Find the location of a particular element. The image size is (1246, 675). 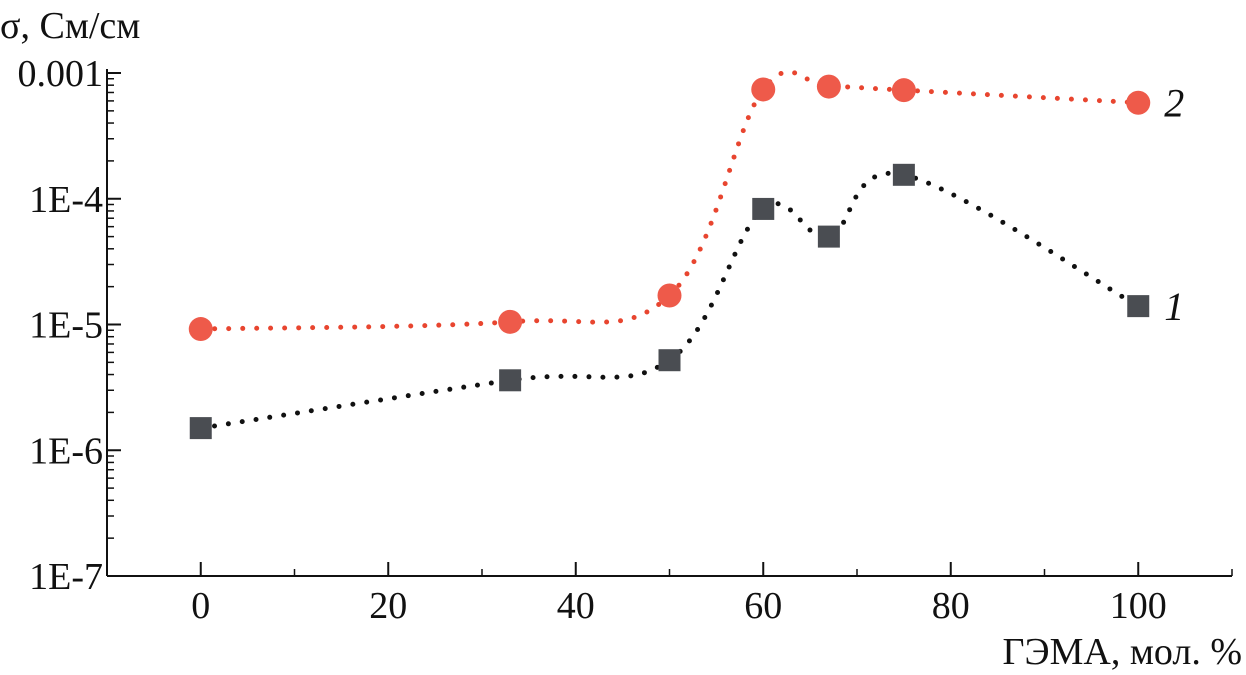

x-tick-label: 80 is located at coordinates (951, 606).